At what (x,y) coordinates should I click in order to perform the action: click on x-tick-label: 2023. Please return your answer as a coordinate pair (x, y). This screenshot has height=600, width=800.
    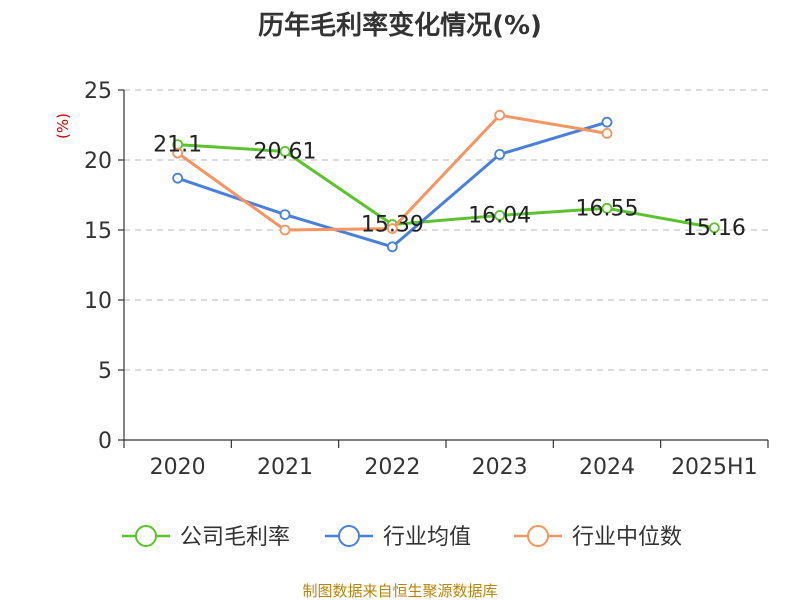
    Looking at the image, I should click on (500, 467).